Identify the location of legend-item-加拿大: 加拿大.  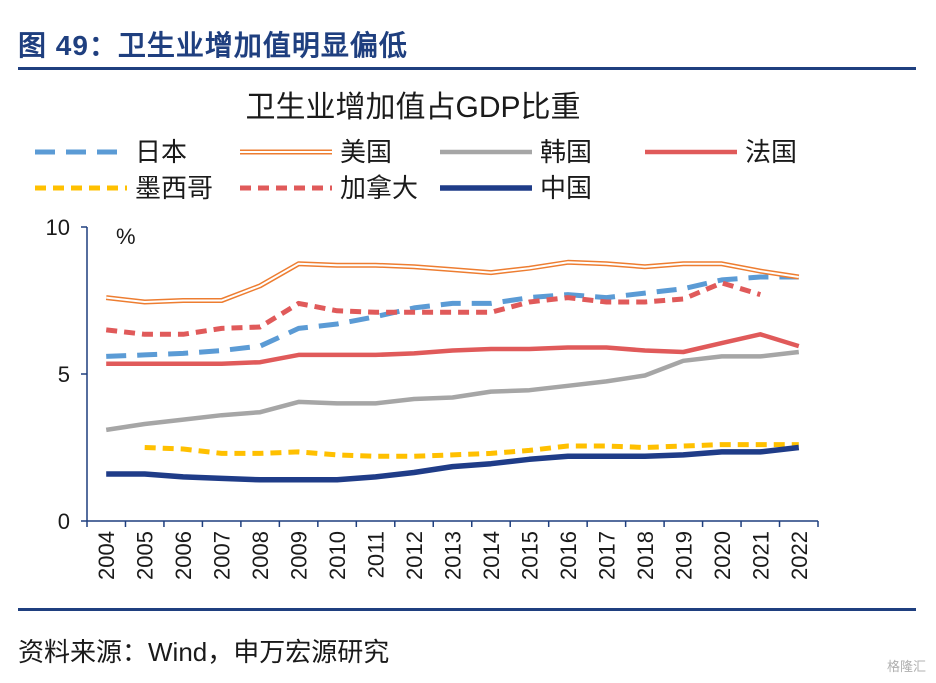
(329, 188).